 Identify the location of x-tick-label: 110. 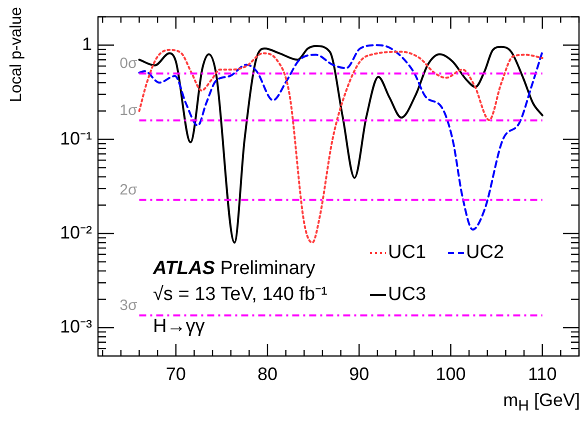
(542, 374).